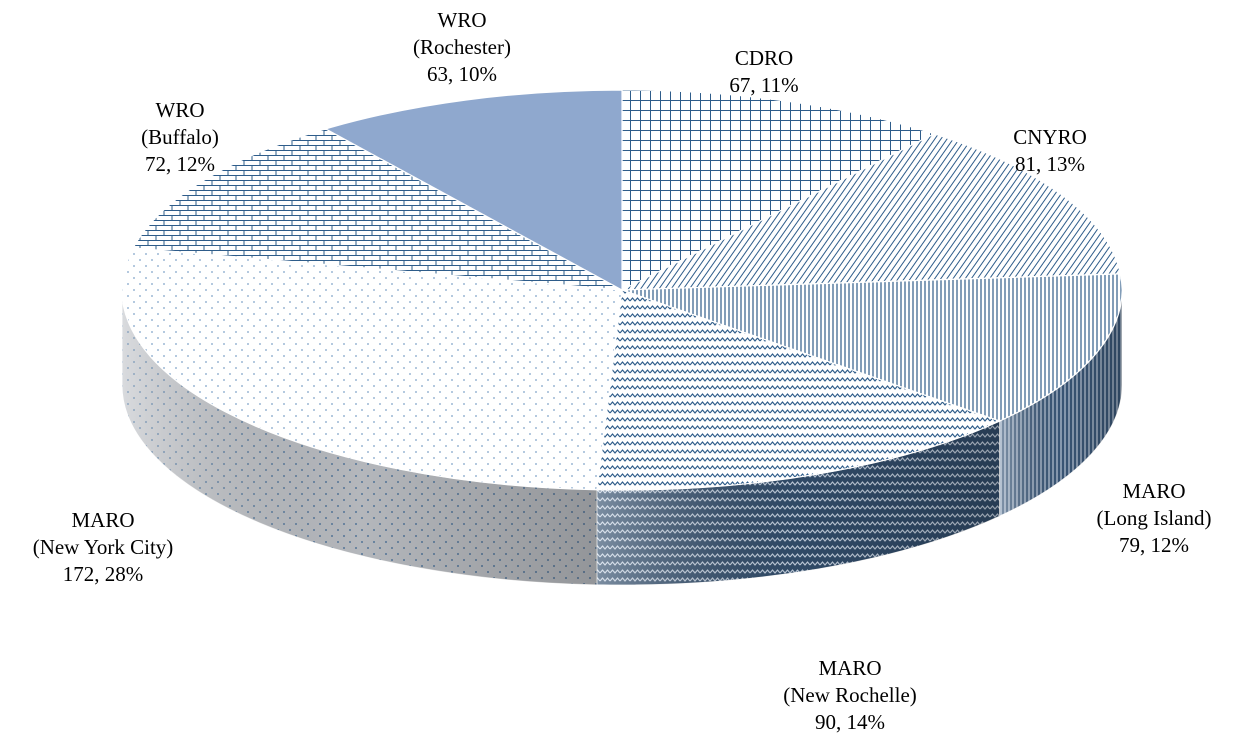 The image size is (1239, 745). Describe the element at coordinates (763, 85) in the screenshot. I see `data-label-line: 67, 11%` at that location.